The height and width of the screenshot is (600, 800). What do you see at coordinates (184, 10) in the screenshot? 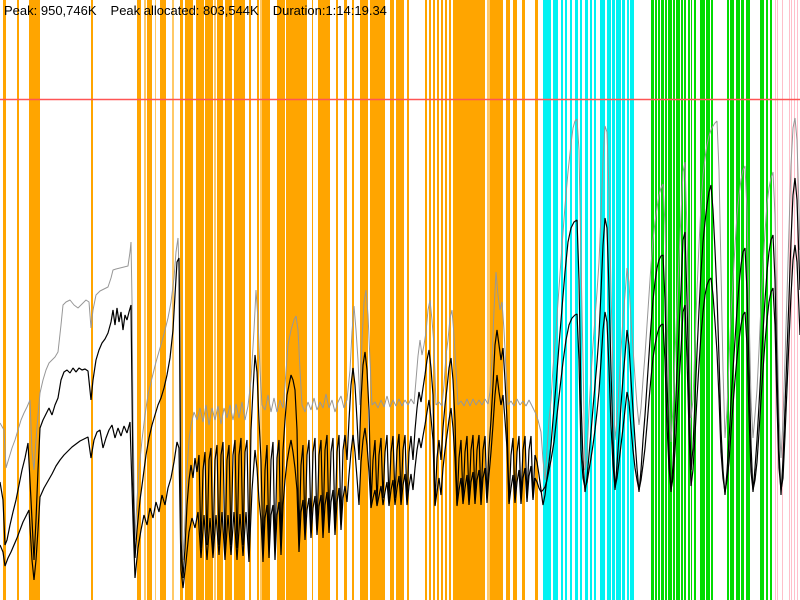
I see `peak-allocated-stat: Peak allocated: 803,544K` at bounding box center [184, 10].